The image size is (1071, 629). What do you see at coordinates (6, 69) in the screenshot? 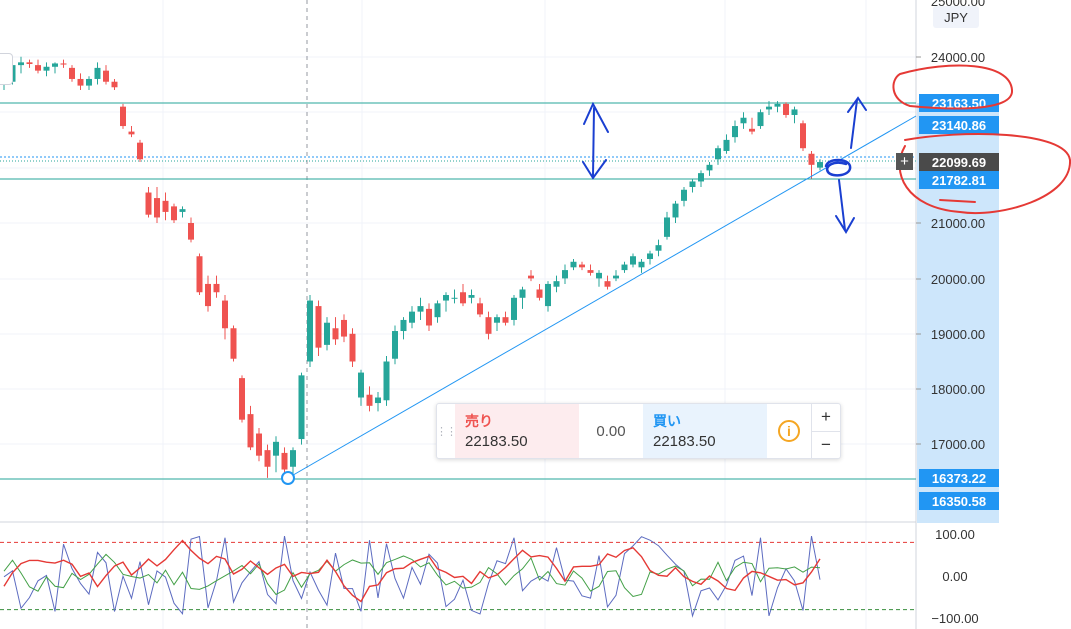
I see `left-panel-toggle` at bounding box center [6, 69].